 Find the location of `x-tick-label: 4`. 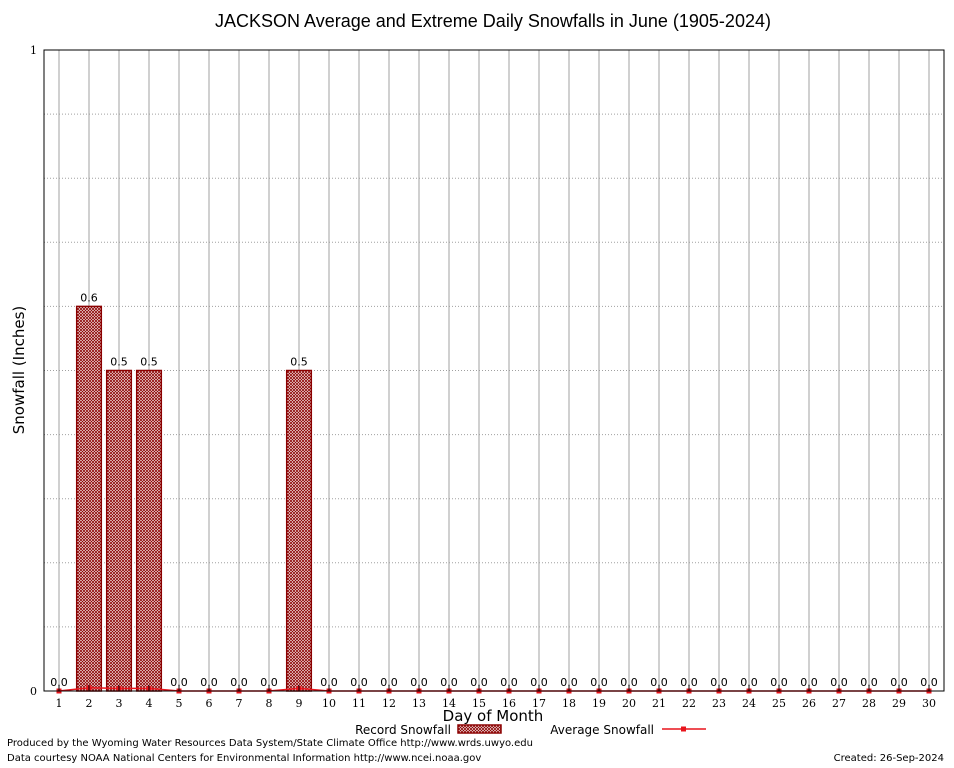

x-tick-label: 4 is located at coordinates (149, 703).